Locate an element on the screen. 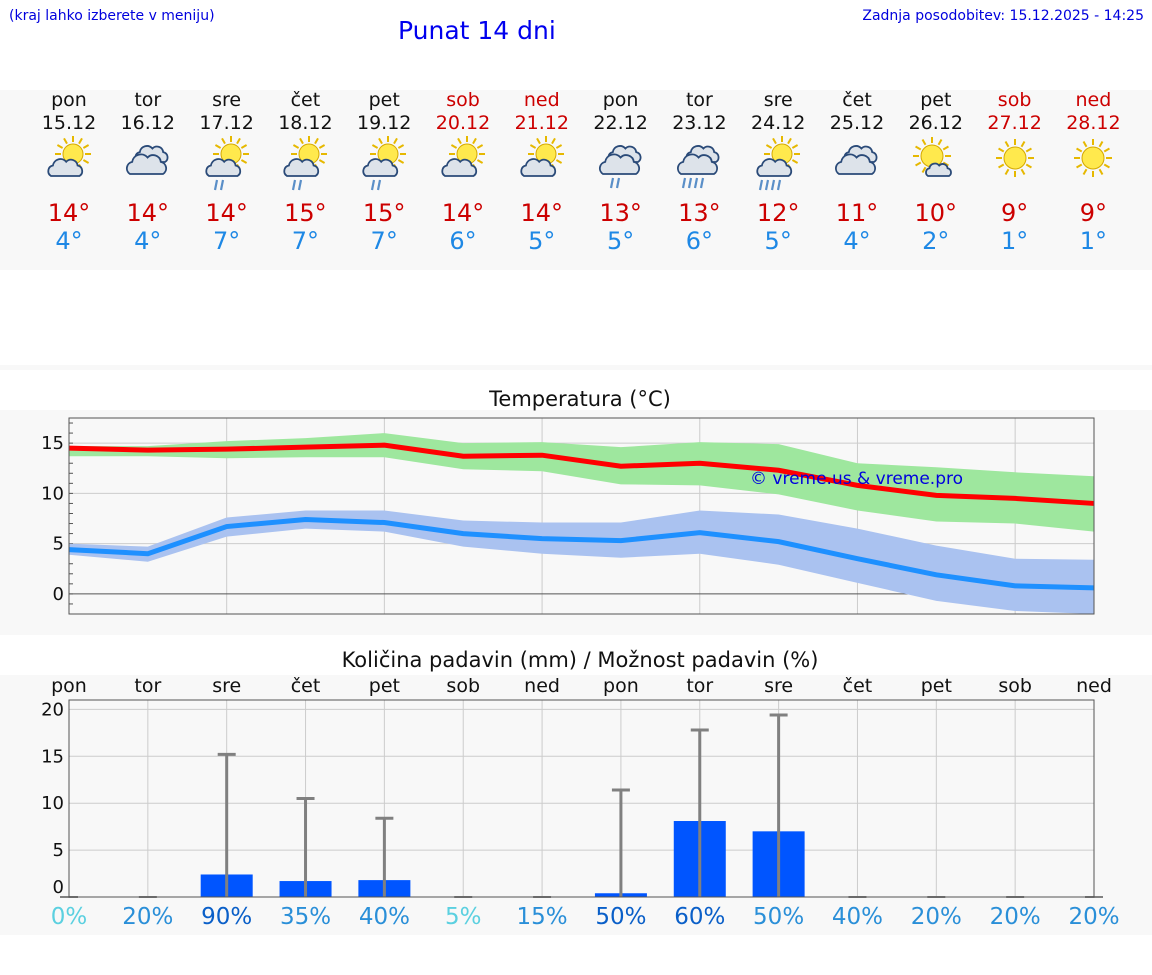 The height and width of the screenshot is (975, 1152). location-hint: (kraj lahko izberete v meniju) is located at coordinates (112, 16).